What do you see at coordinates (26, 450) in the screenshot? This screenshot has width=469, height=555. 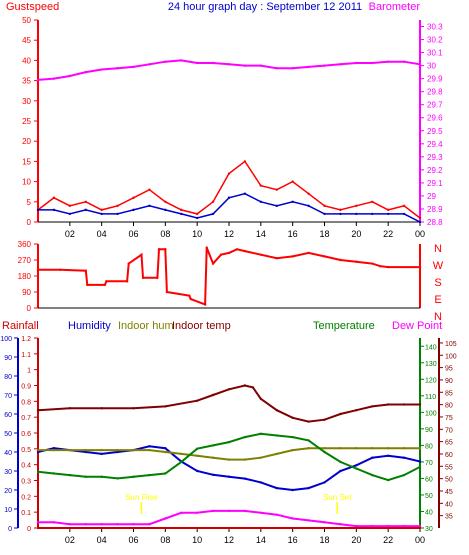 I see `rainfall-tick-label: 0.5` at bounding box center [26, 450].